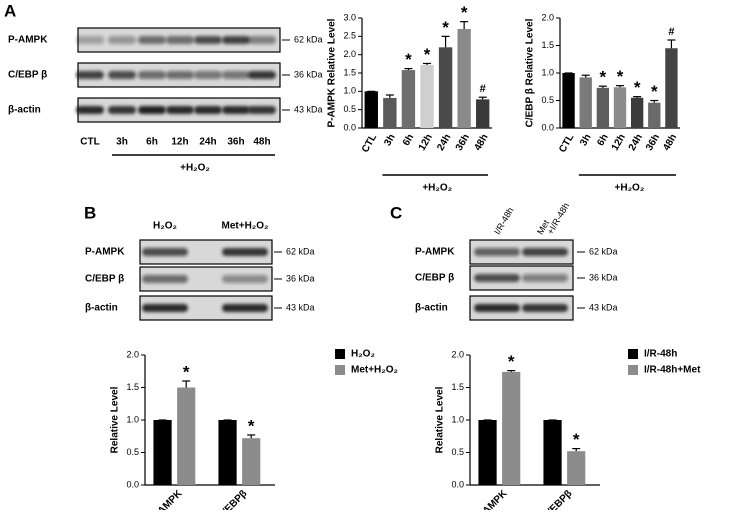 The height and width of the screenshot is (515, 744). I want to click on lane-label: 12h, so click(179, 142).